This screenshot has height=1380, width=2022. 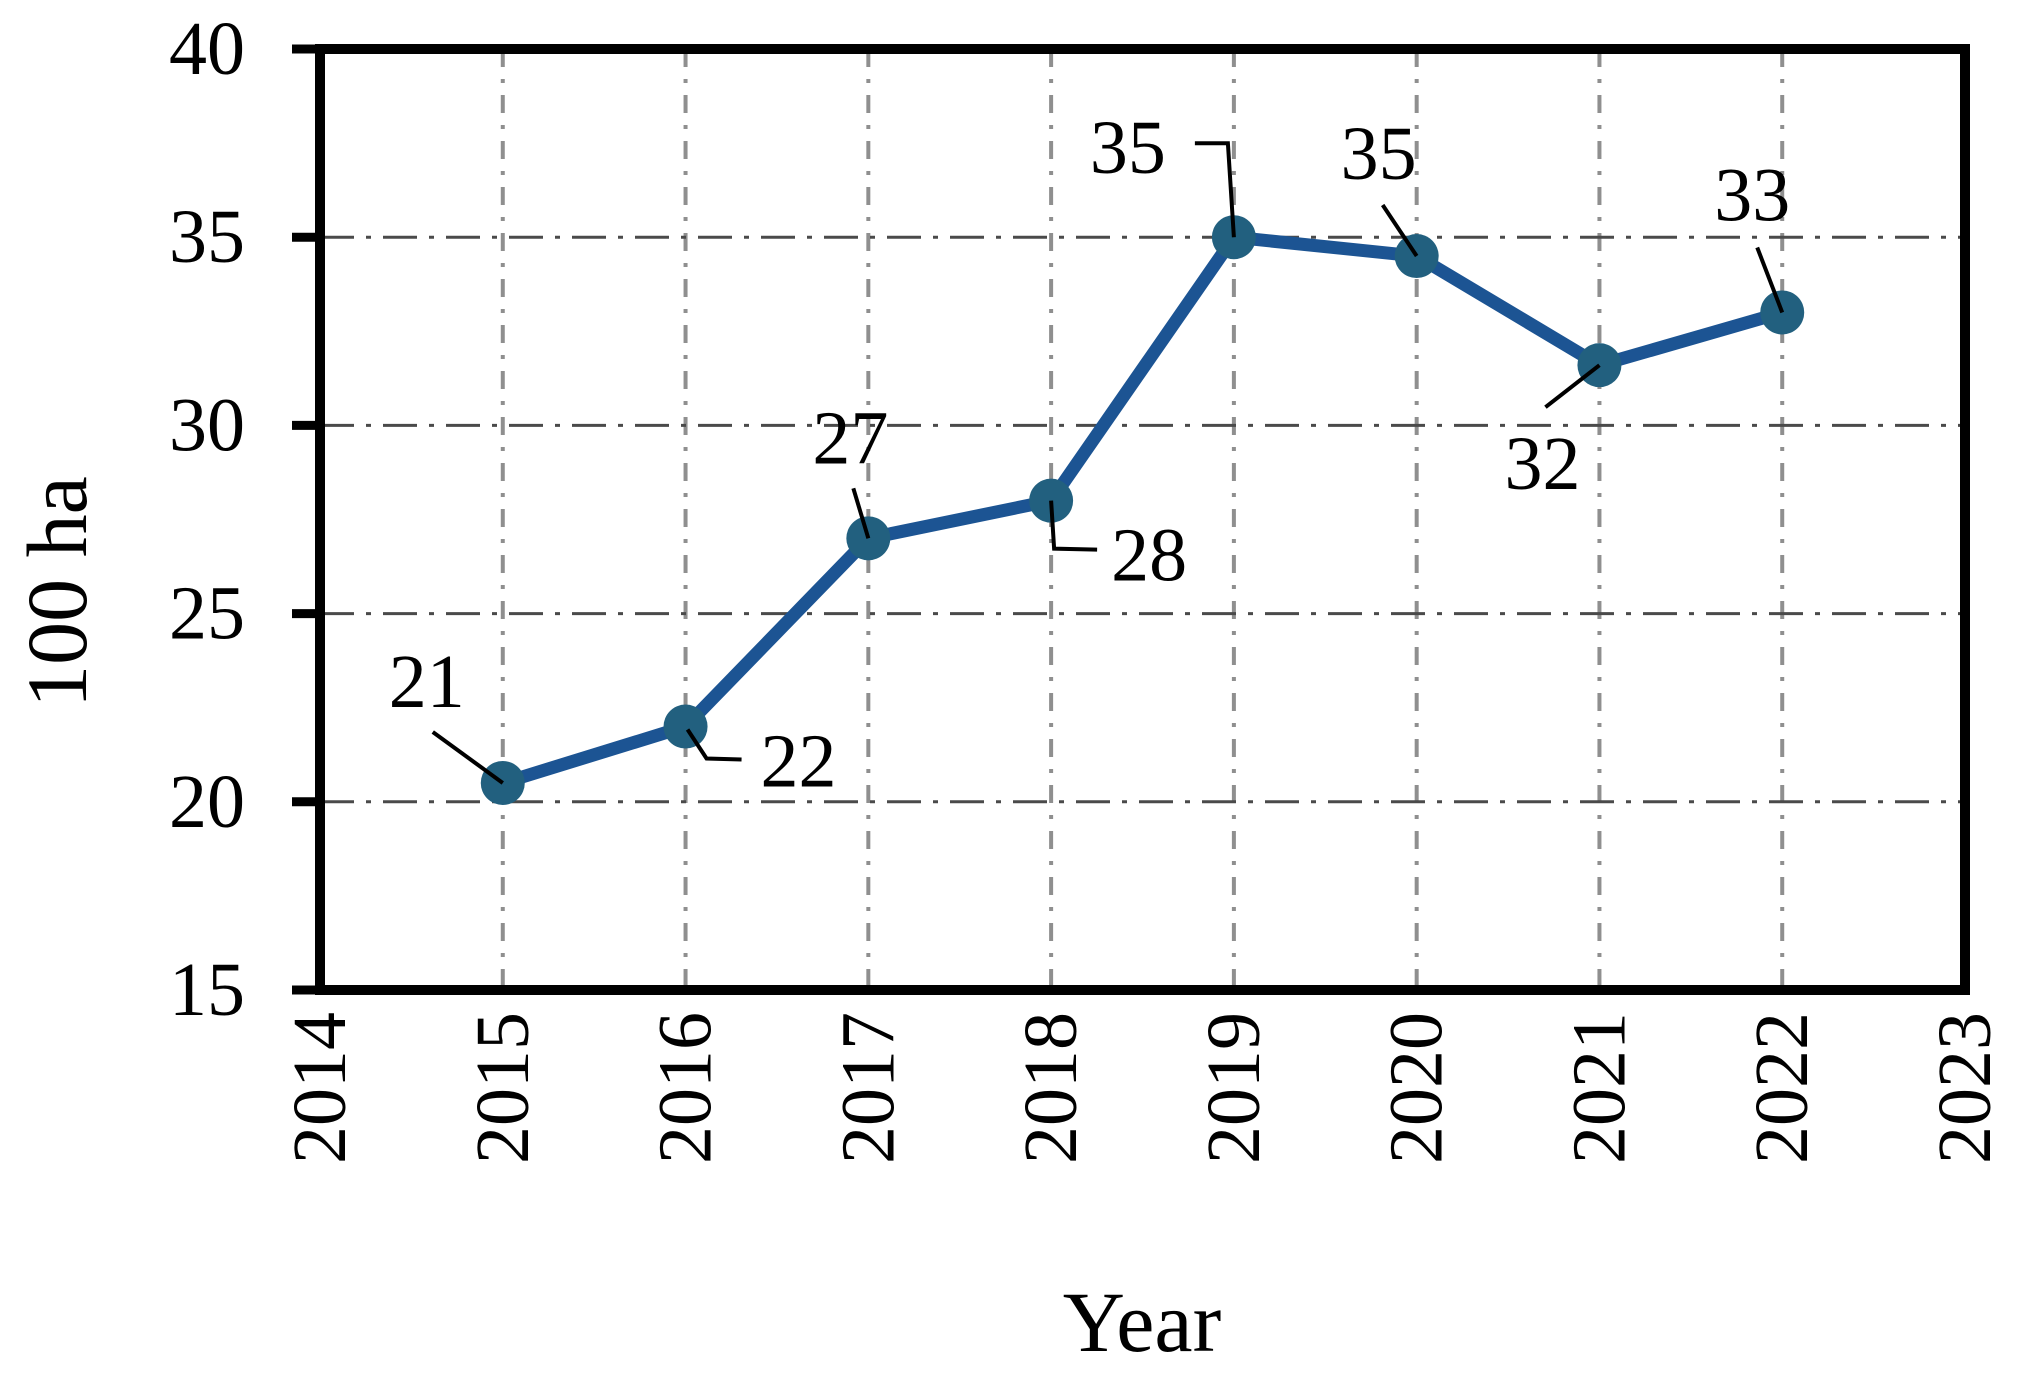 What do you see at coordinates (850, 438) in the screenshot?
I see `data-point-label: 27` at bounding box center [850, 438].